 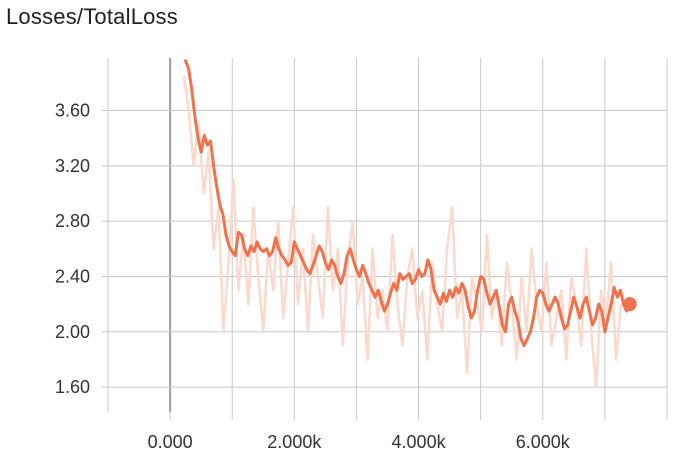 What do you see at coordinates (72, 276) in the screenshot?
I see `y-tick-label: 2.40` at bounding box center [72, 276].